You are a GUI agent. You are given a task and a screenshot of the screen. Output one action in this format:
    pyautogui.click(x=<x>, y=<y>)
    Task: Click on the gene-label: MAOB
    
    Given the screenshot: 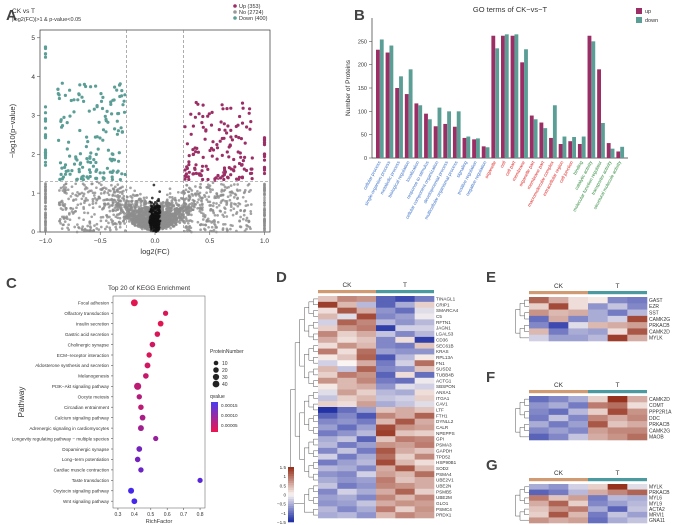 What is the action you would take?
    pyautogui.click(x=656, y=438)
    